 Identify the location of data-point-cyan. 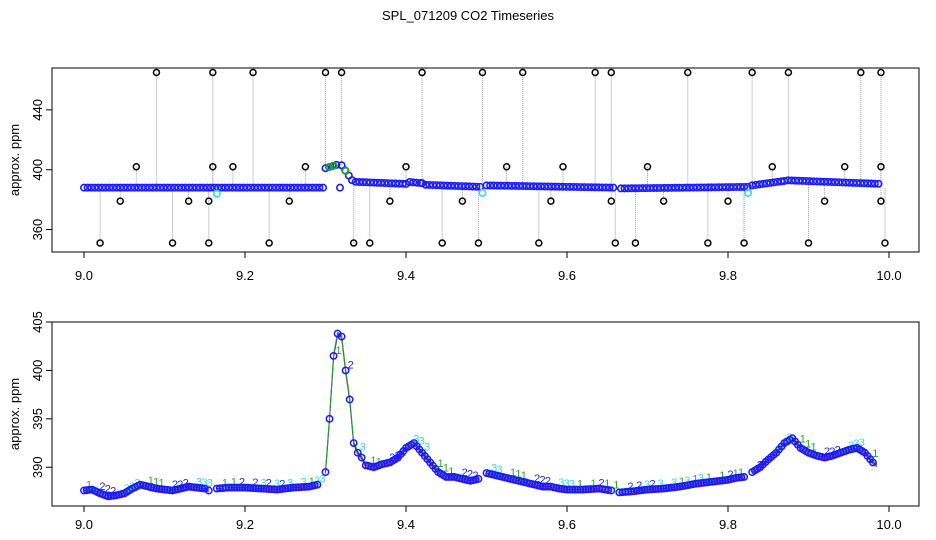
(482, 192).